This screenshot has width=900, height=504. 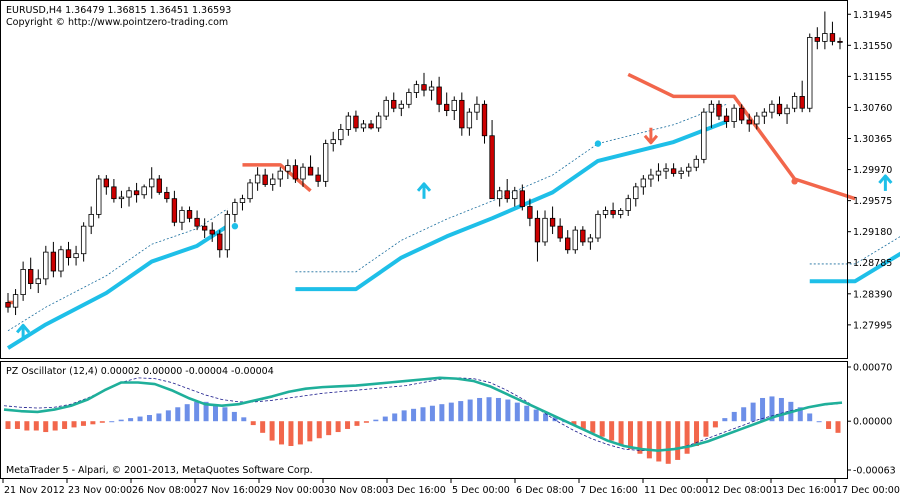 What do you see at coordinates (609, 490) in the screenshot?
I see `time-tick-label: 7 Dec 16:00` at bounding box center [609, 490].